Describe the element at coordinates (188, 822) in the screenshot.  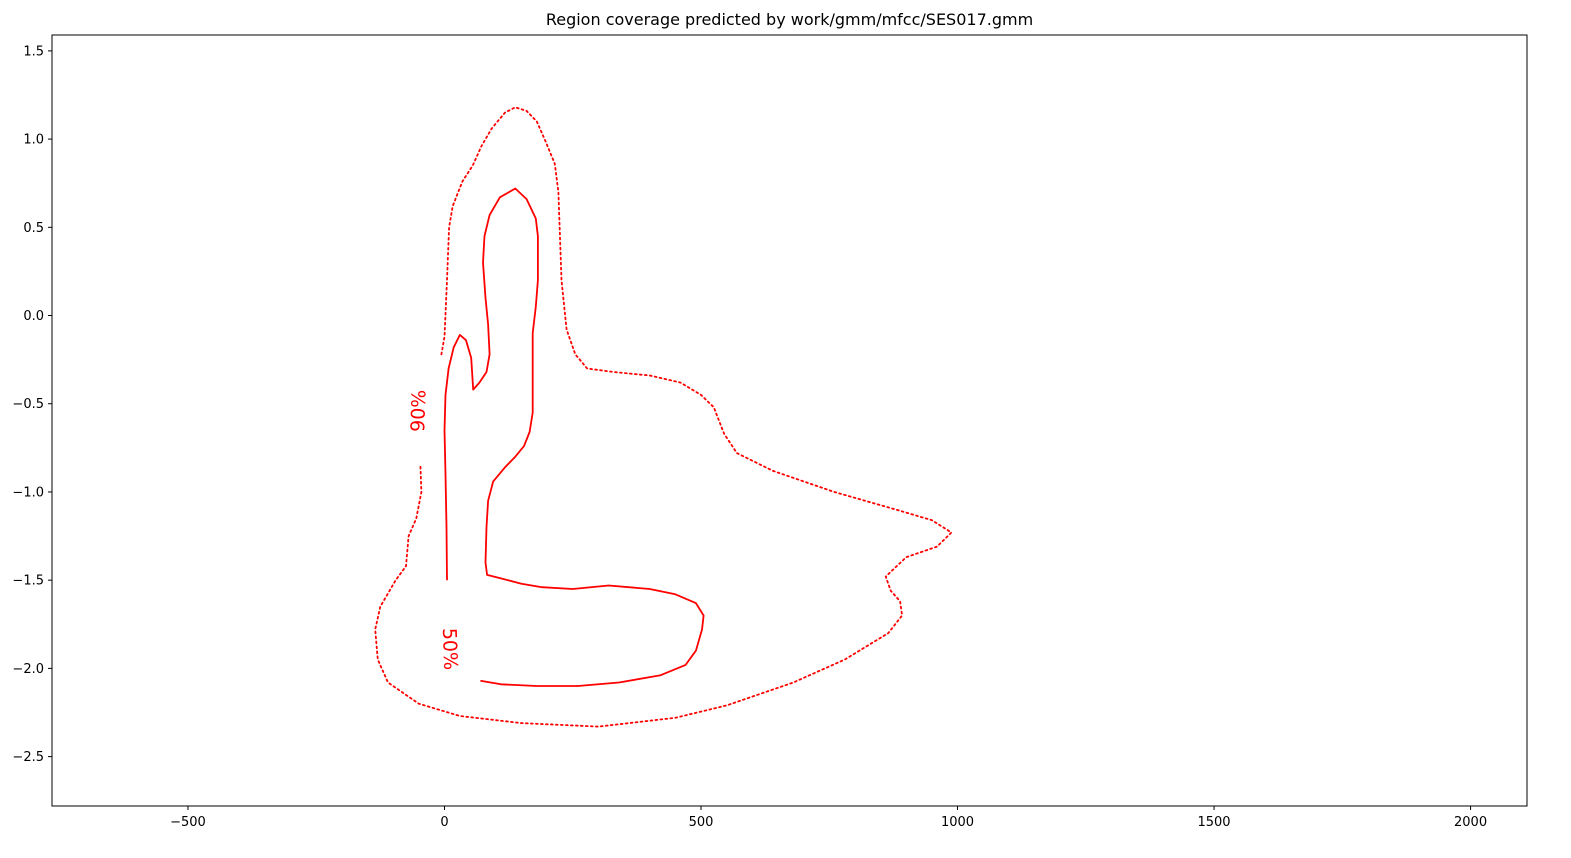
I see `x-tick-label: −500` at that location.